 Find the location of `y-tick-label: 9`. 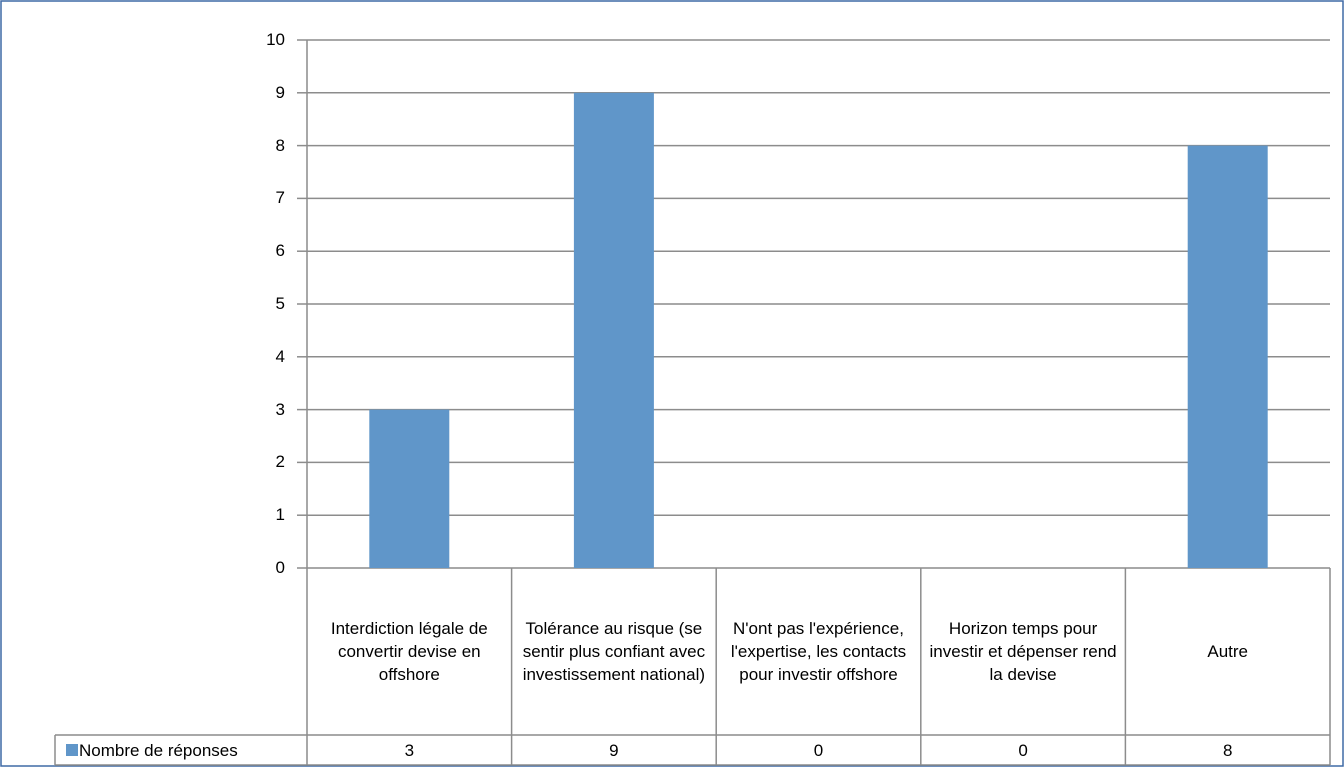

y-tick-label: 9 is located at coordinates (280, 92).